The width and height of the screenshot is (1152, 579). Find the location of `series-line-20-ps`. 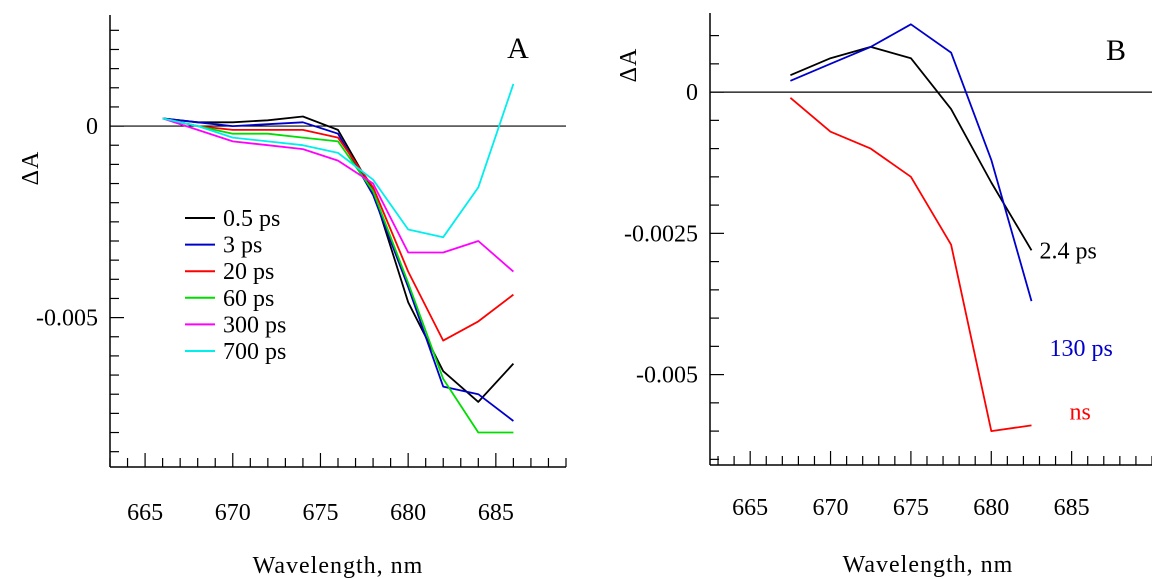

series-line-20-ps is located at coordinates (338, 229).